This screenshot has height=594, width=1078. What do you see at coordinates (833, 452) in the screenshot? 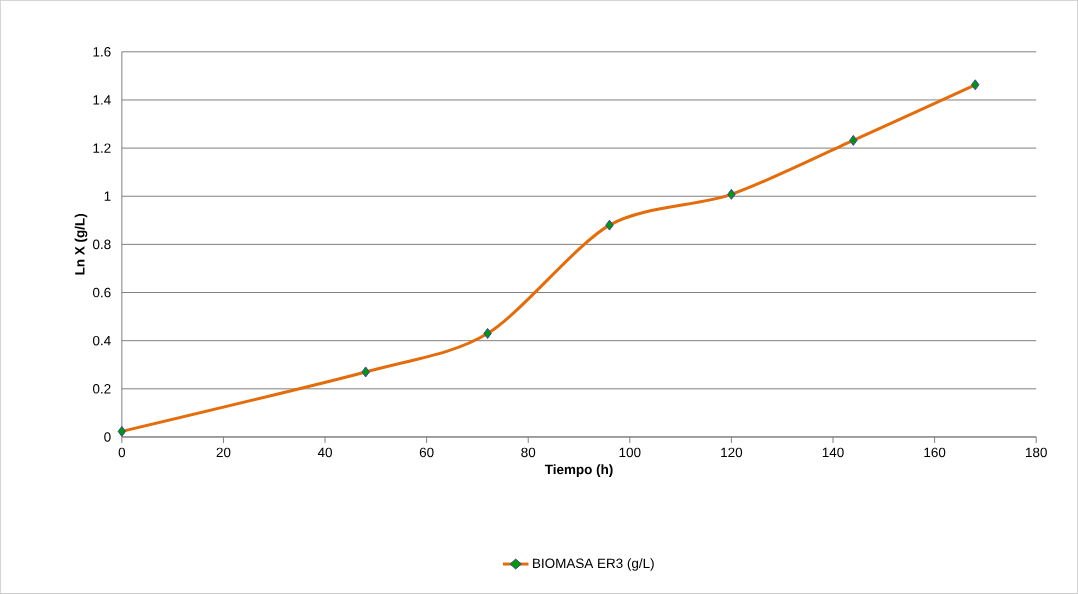
I see `x-tick-label: 140` at bounding box center [833, 452].